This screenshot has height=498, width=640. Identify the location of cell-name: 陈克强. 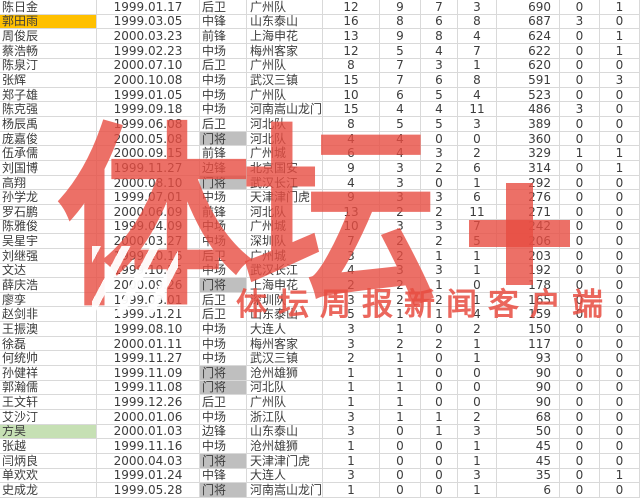
(48, 110).